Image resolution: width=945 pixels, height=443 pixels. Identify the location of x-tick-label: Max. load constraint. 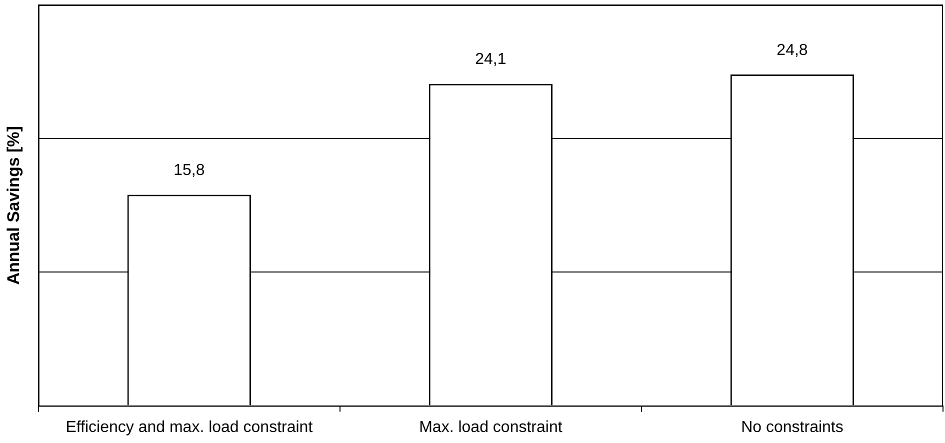
(491, 427).